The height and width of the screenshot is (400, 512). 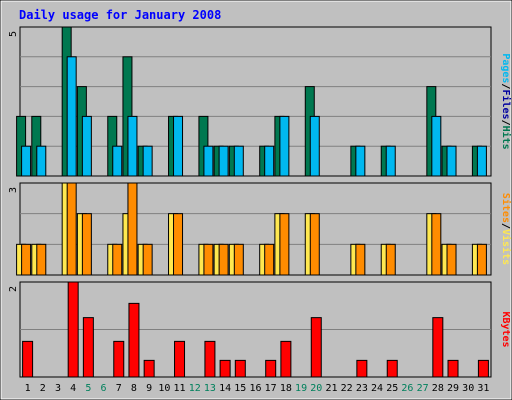 What do you see at coordinates (407, 388) in the screenshot?
I see `x-tick-day-26: 26` at bounding box center [407, 388].